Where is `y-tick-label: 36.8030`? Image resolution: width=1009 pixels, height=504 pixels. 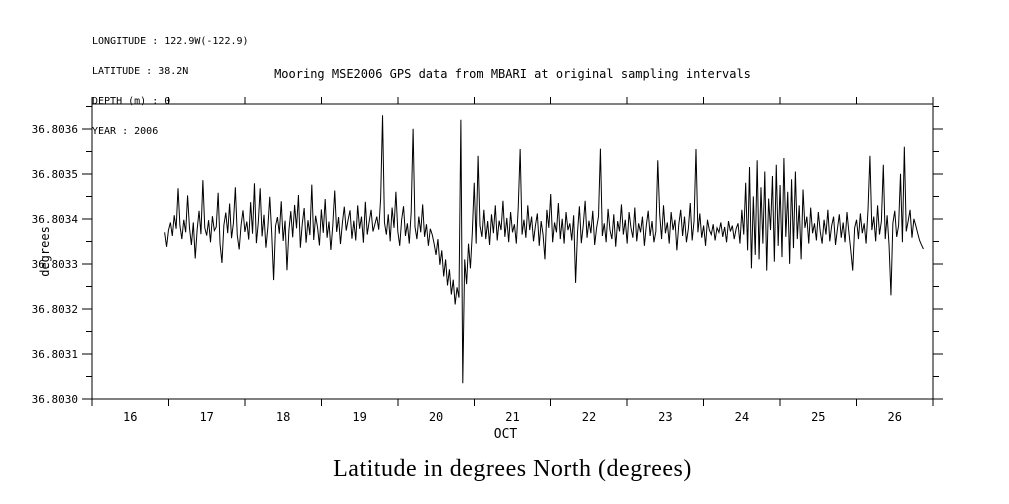
y-tick-label: 36.8030 is located at coordinates (55, 399).